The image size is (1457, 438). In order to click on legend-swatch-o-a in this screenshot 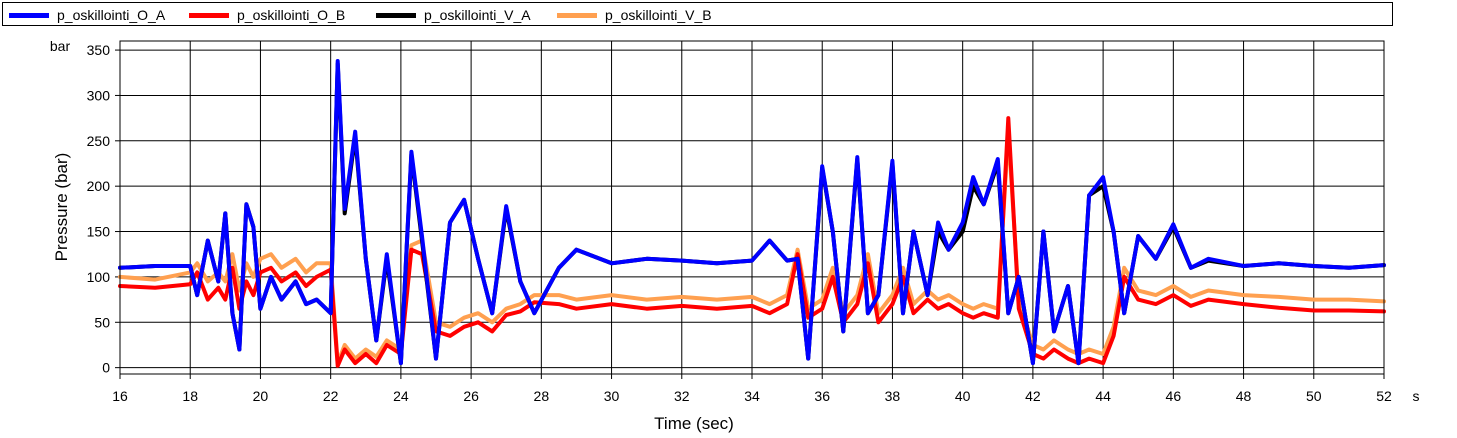, I will do `click(29, 15)`.